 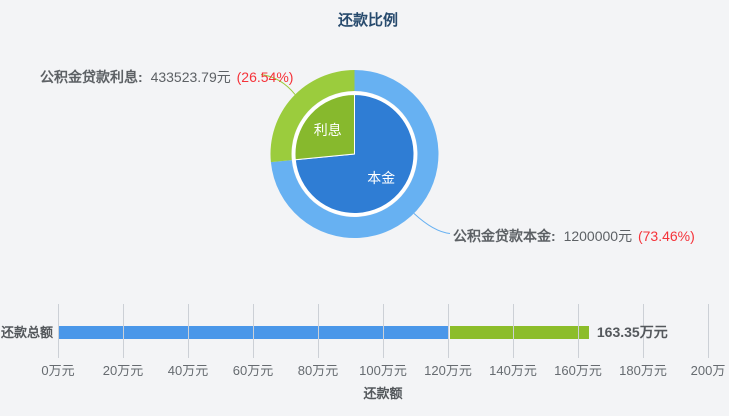 I want to click on bar-category-label: 还款总额, so click(x=26, y=332).